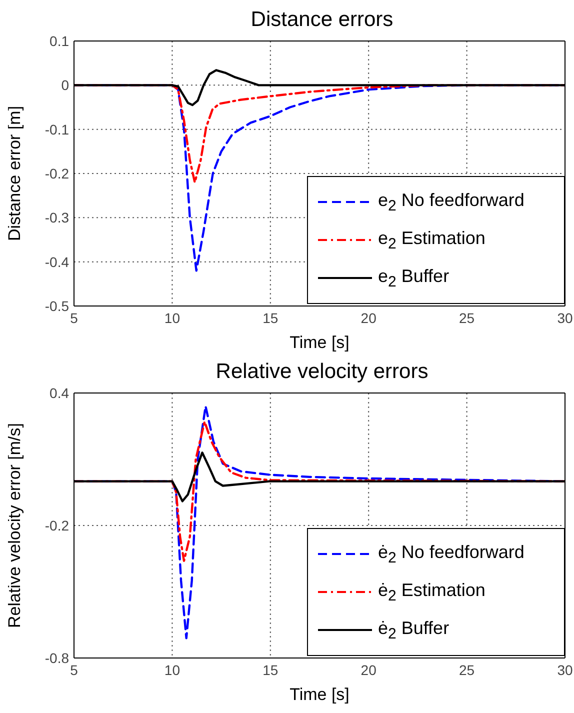 Image resolution: width=574 pixels, height=713 pixels. Describe the element at coordinates (414, 630) in the screenshot. I see `legend-label: ė$_{2}$ Buffer` at that location.